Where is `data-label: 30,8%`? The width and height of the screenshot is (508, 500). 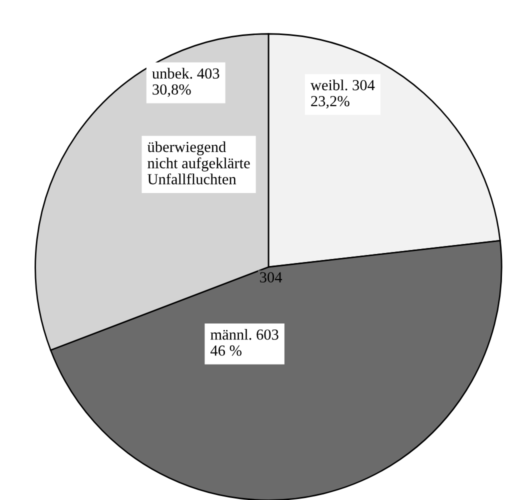
data-label: 30,8% is located at coordinates (171, 90).